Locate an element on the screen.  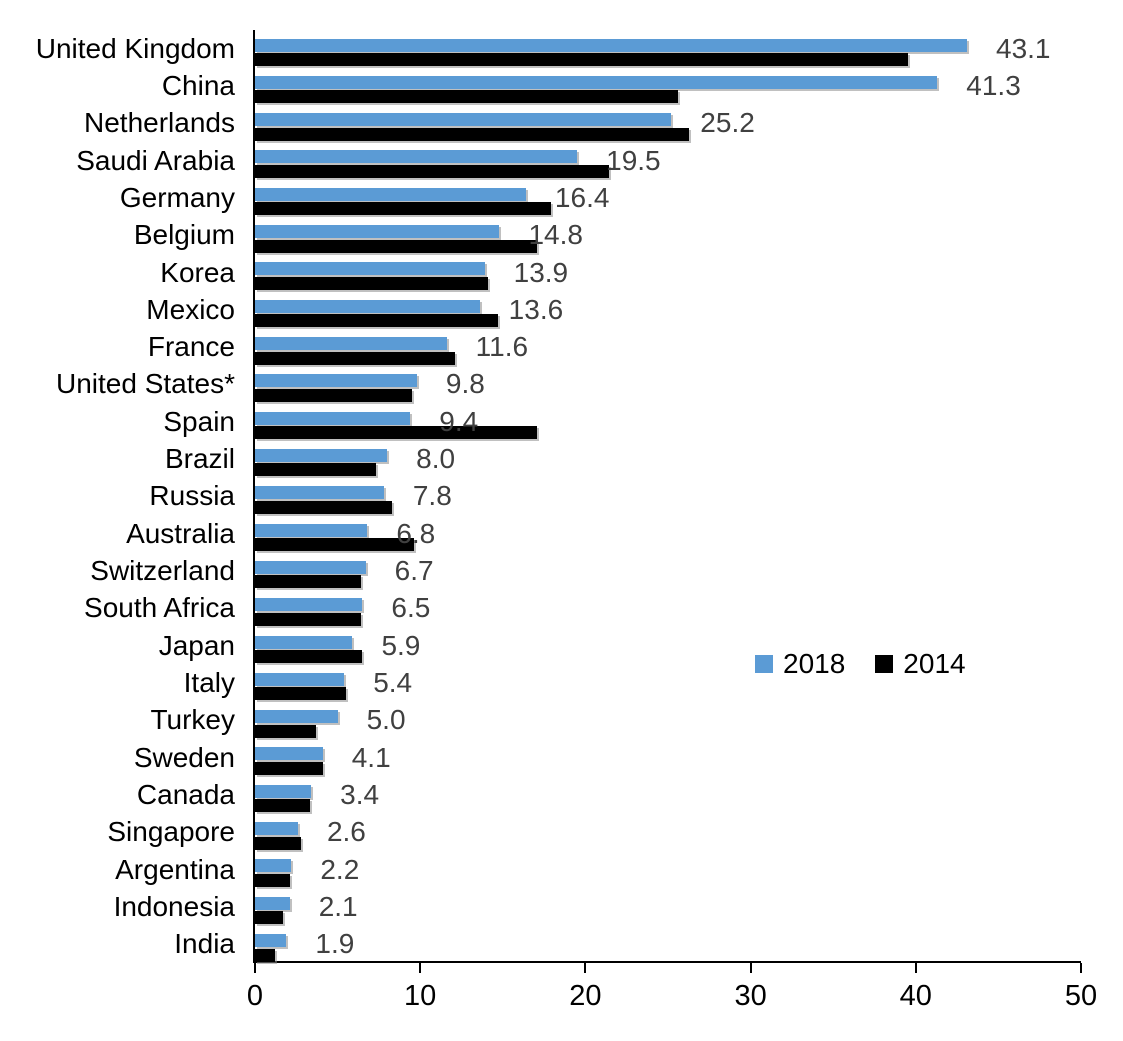
value-label: 5.0 is located at coordinates (386, 720).